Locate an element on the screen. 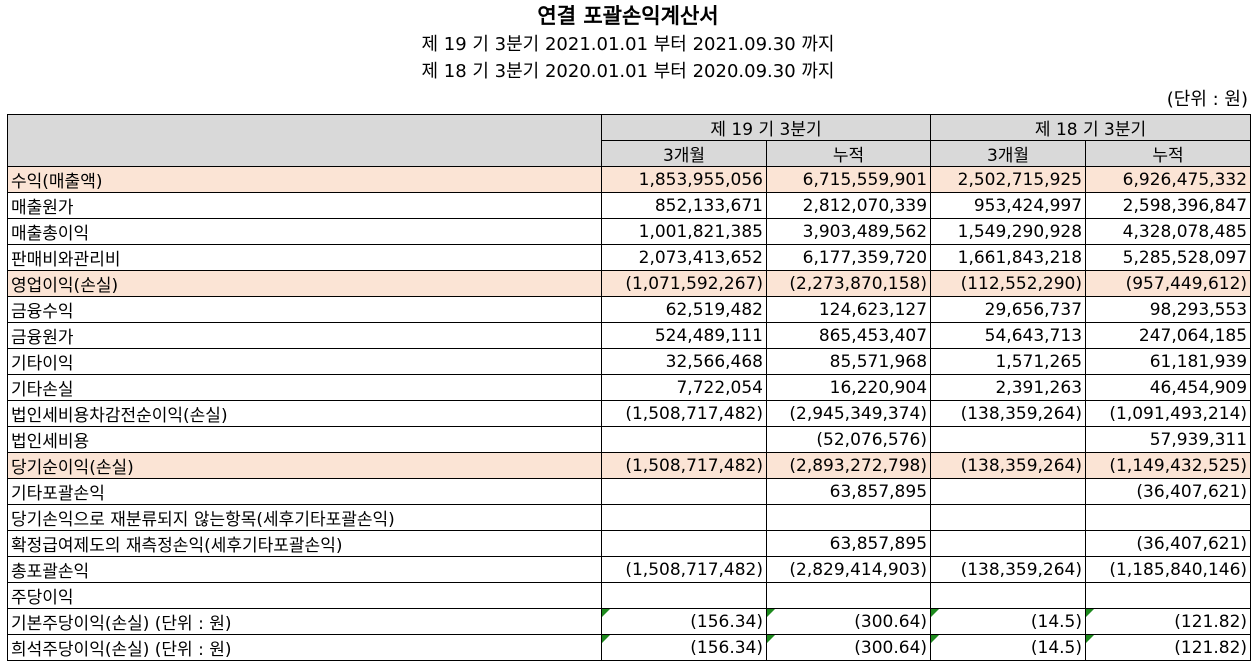 The image size is (1256, 666). value-cell: 247,064,185 is located at coordinates (1168, 335).